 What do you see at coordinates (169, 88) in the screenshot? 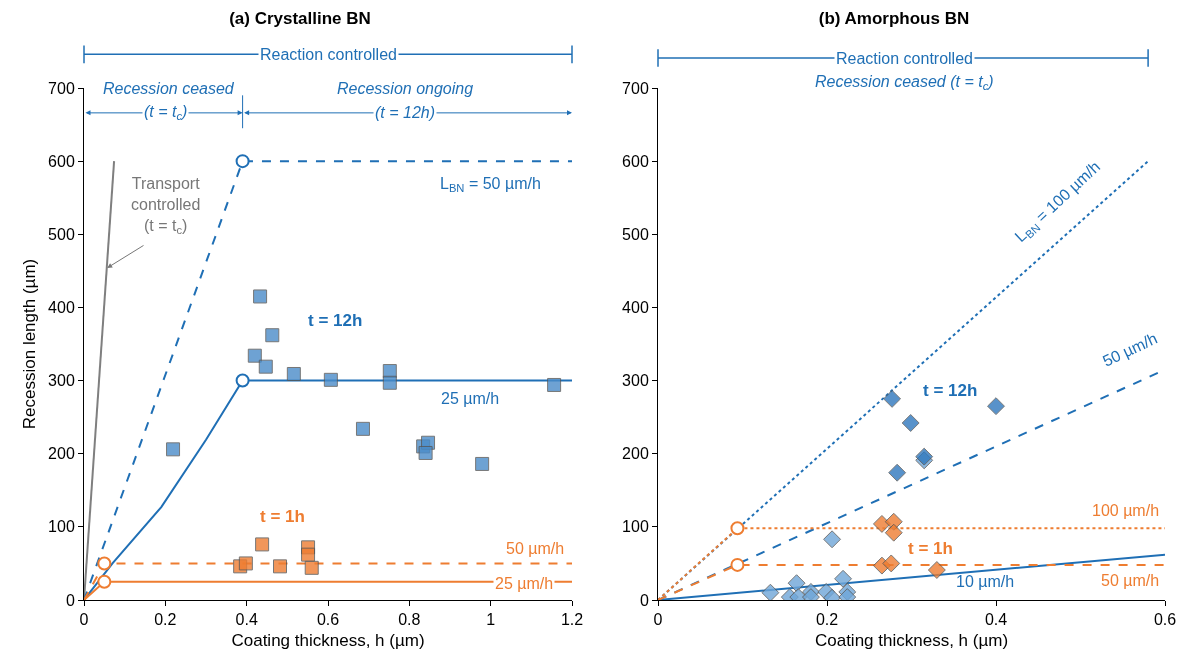
I see `annotation: Recession ceased` at bounding box center [169, 88].